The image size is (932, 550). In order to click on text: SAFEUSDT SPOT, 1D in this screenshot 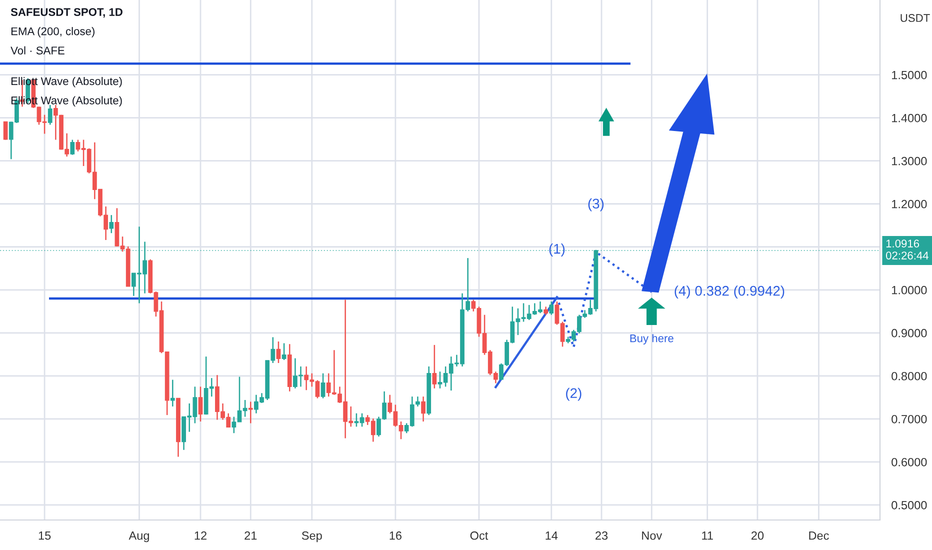, I will do `click(66, 13)`.